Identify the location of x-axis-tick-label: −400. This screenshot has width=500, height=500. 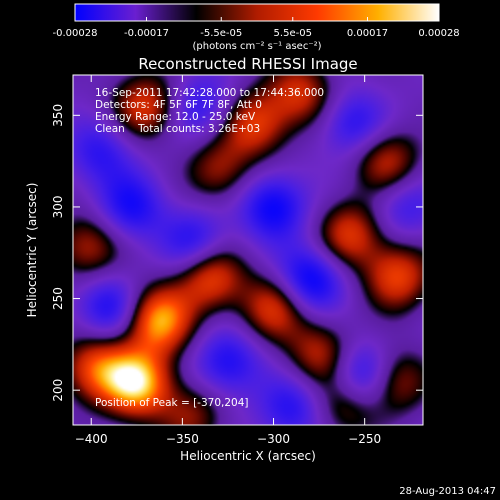
(91, 439).